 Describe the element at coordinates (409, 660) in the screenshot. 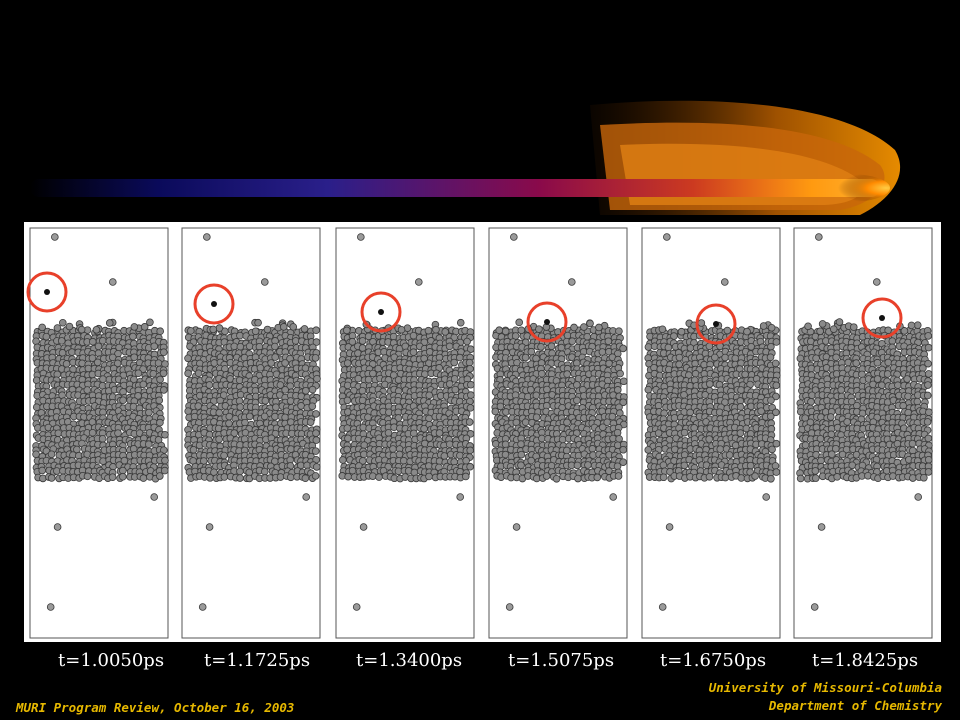

I see `time-label-3: t=1.3400ps` at that location.